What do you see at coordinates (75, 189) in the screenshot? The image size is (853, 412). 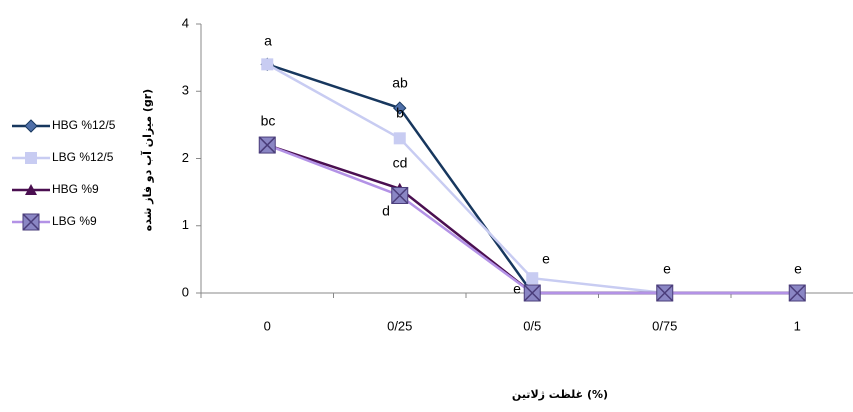 I see `legend-label: HBG %9` at bounding box center [75, 189].